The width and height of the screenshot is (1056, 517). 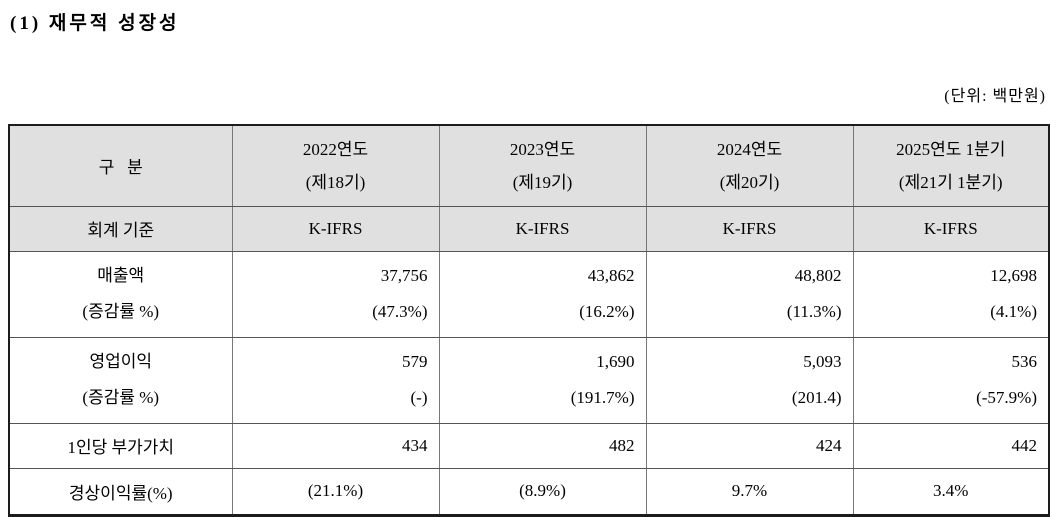 What do you see at coordinates (602, 398) in the screenshot?
I see `cell-growth-rate: (191.7%)` at bounding box center [602, 398].